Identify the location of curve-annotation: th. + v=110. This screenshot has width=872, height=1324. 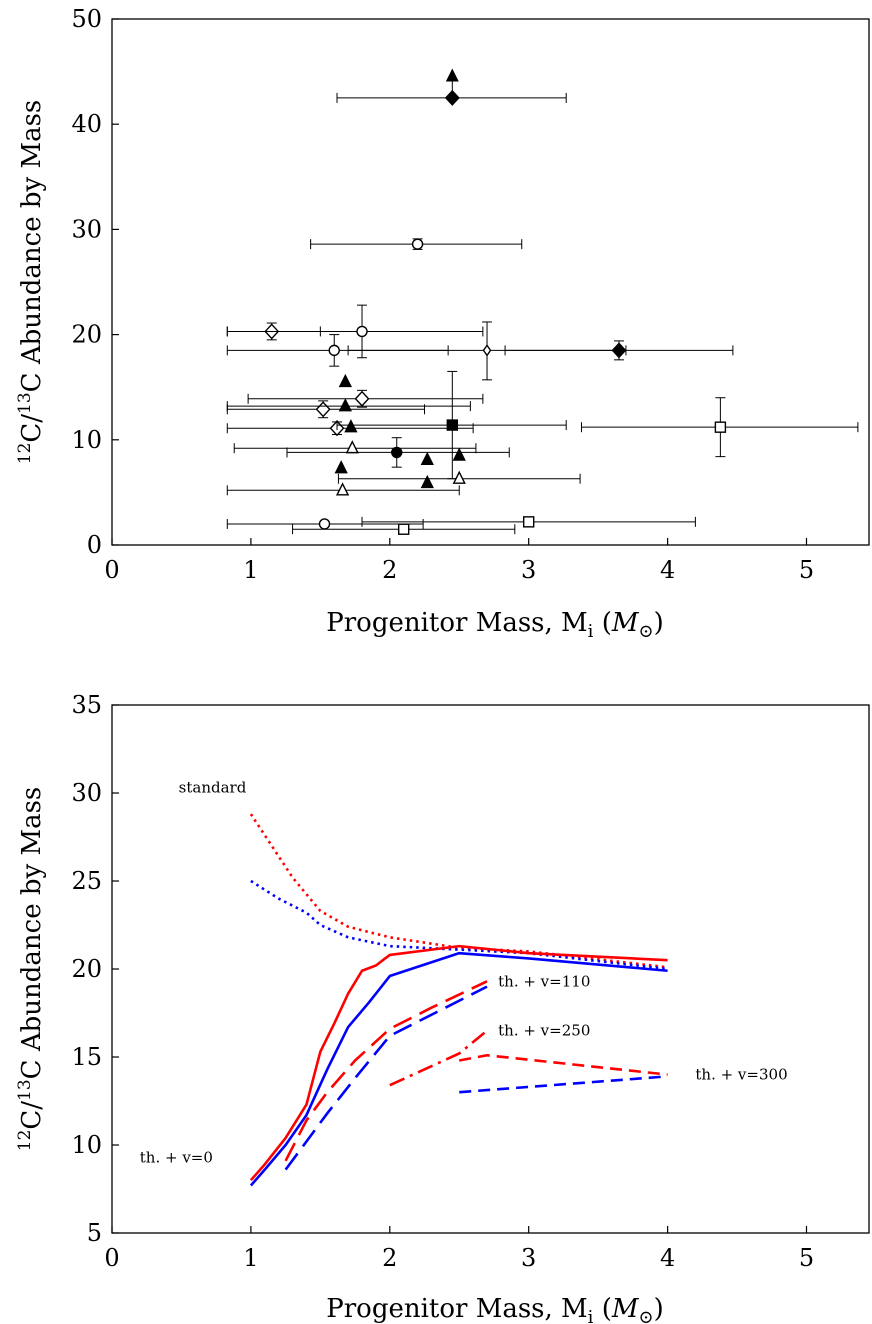
(544, 981).